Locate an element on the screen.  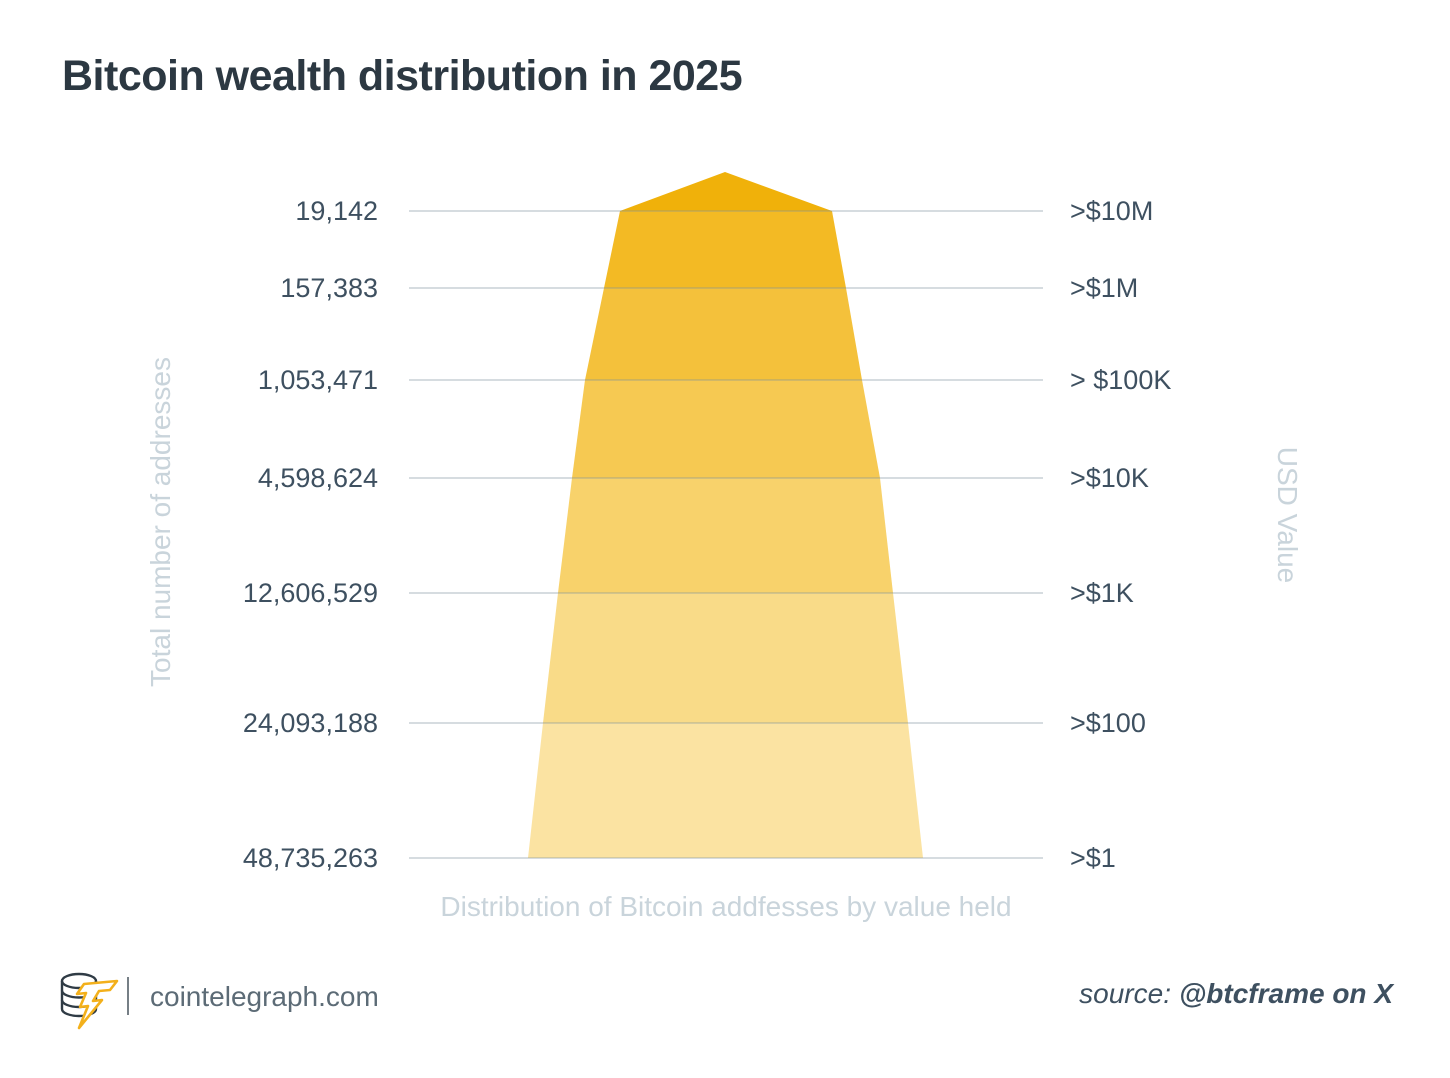
address-count-label: 12,606,529 is located at coordinates (310, 593).